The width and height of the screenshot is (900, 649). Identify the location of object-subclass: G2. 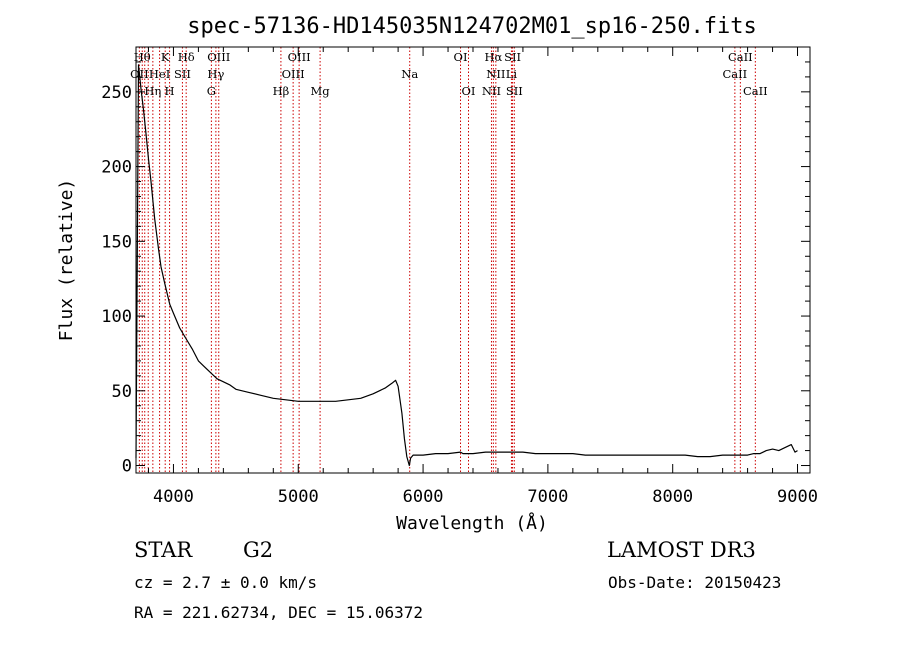
(258, 550).